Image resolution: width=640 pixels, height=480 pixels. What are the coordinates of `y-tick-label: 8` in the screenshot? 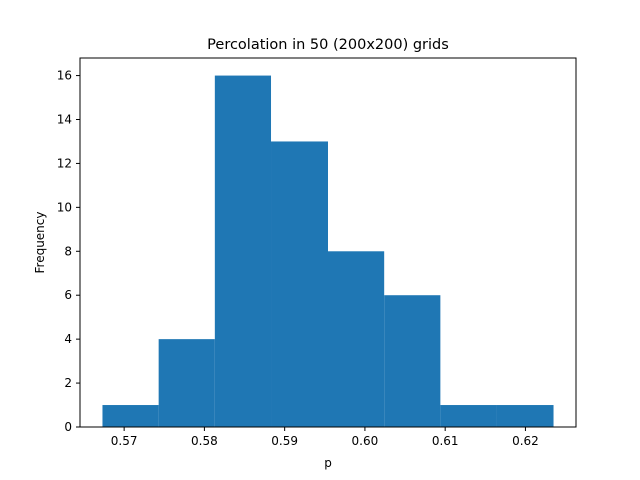 It's located at (68, 251).